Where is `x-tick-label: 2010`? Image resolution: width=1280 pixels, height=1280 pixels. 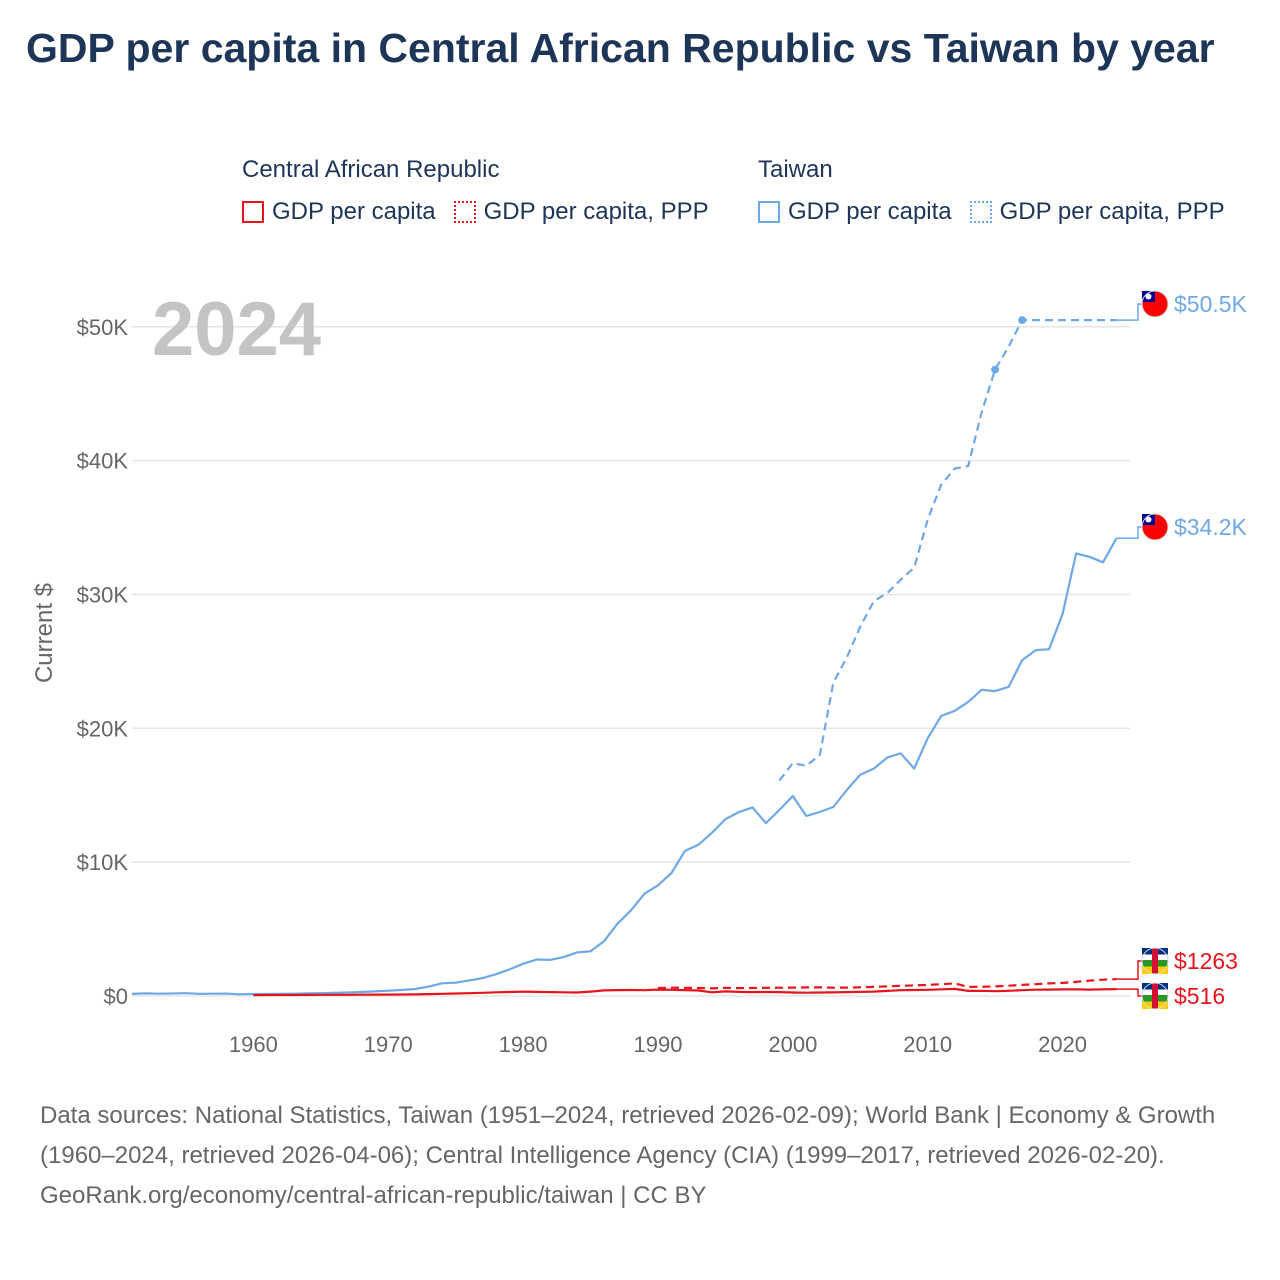 x-tick-label: 2010 is located at coordinates (927, 1044).